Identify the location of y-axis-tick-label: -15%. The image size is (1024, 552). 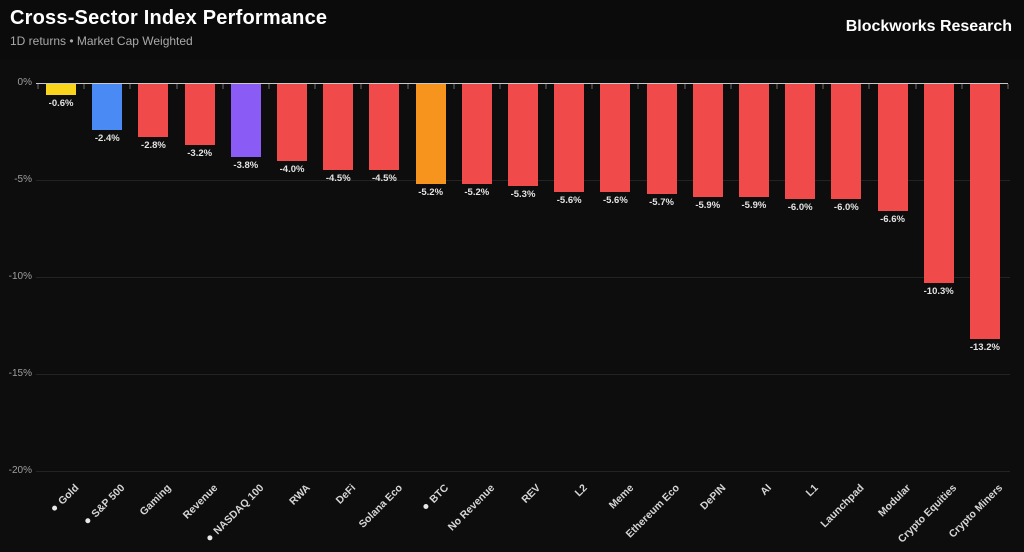
(20, 373).